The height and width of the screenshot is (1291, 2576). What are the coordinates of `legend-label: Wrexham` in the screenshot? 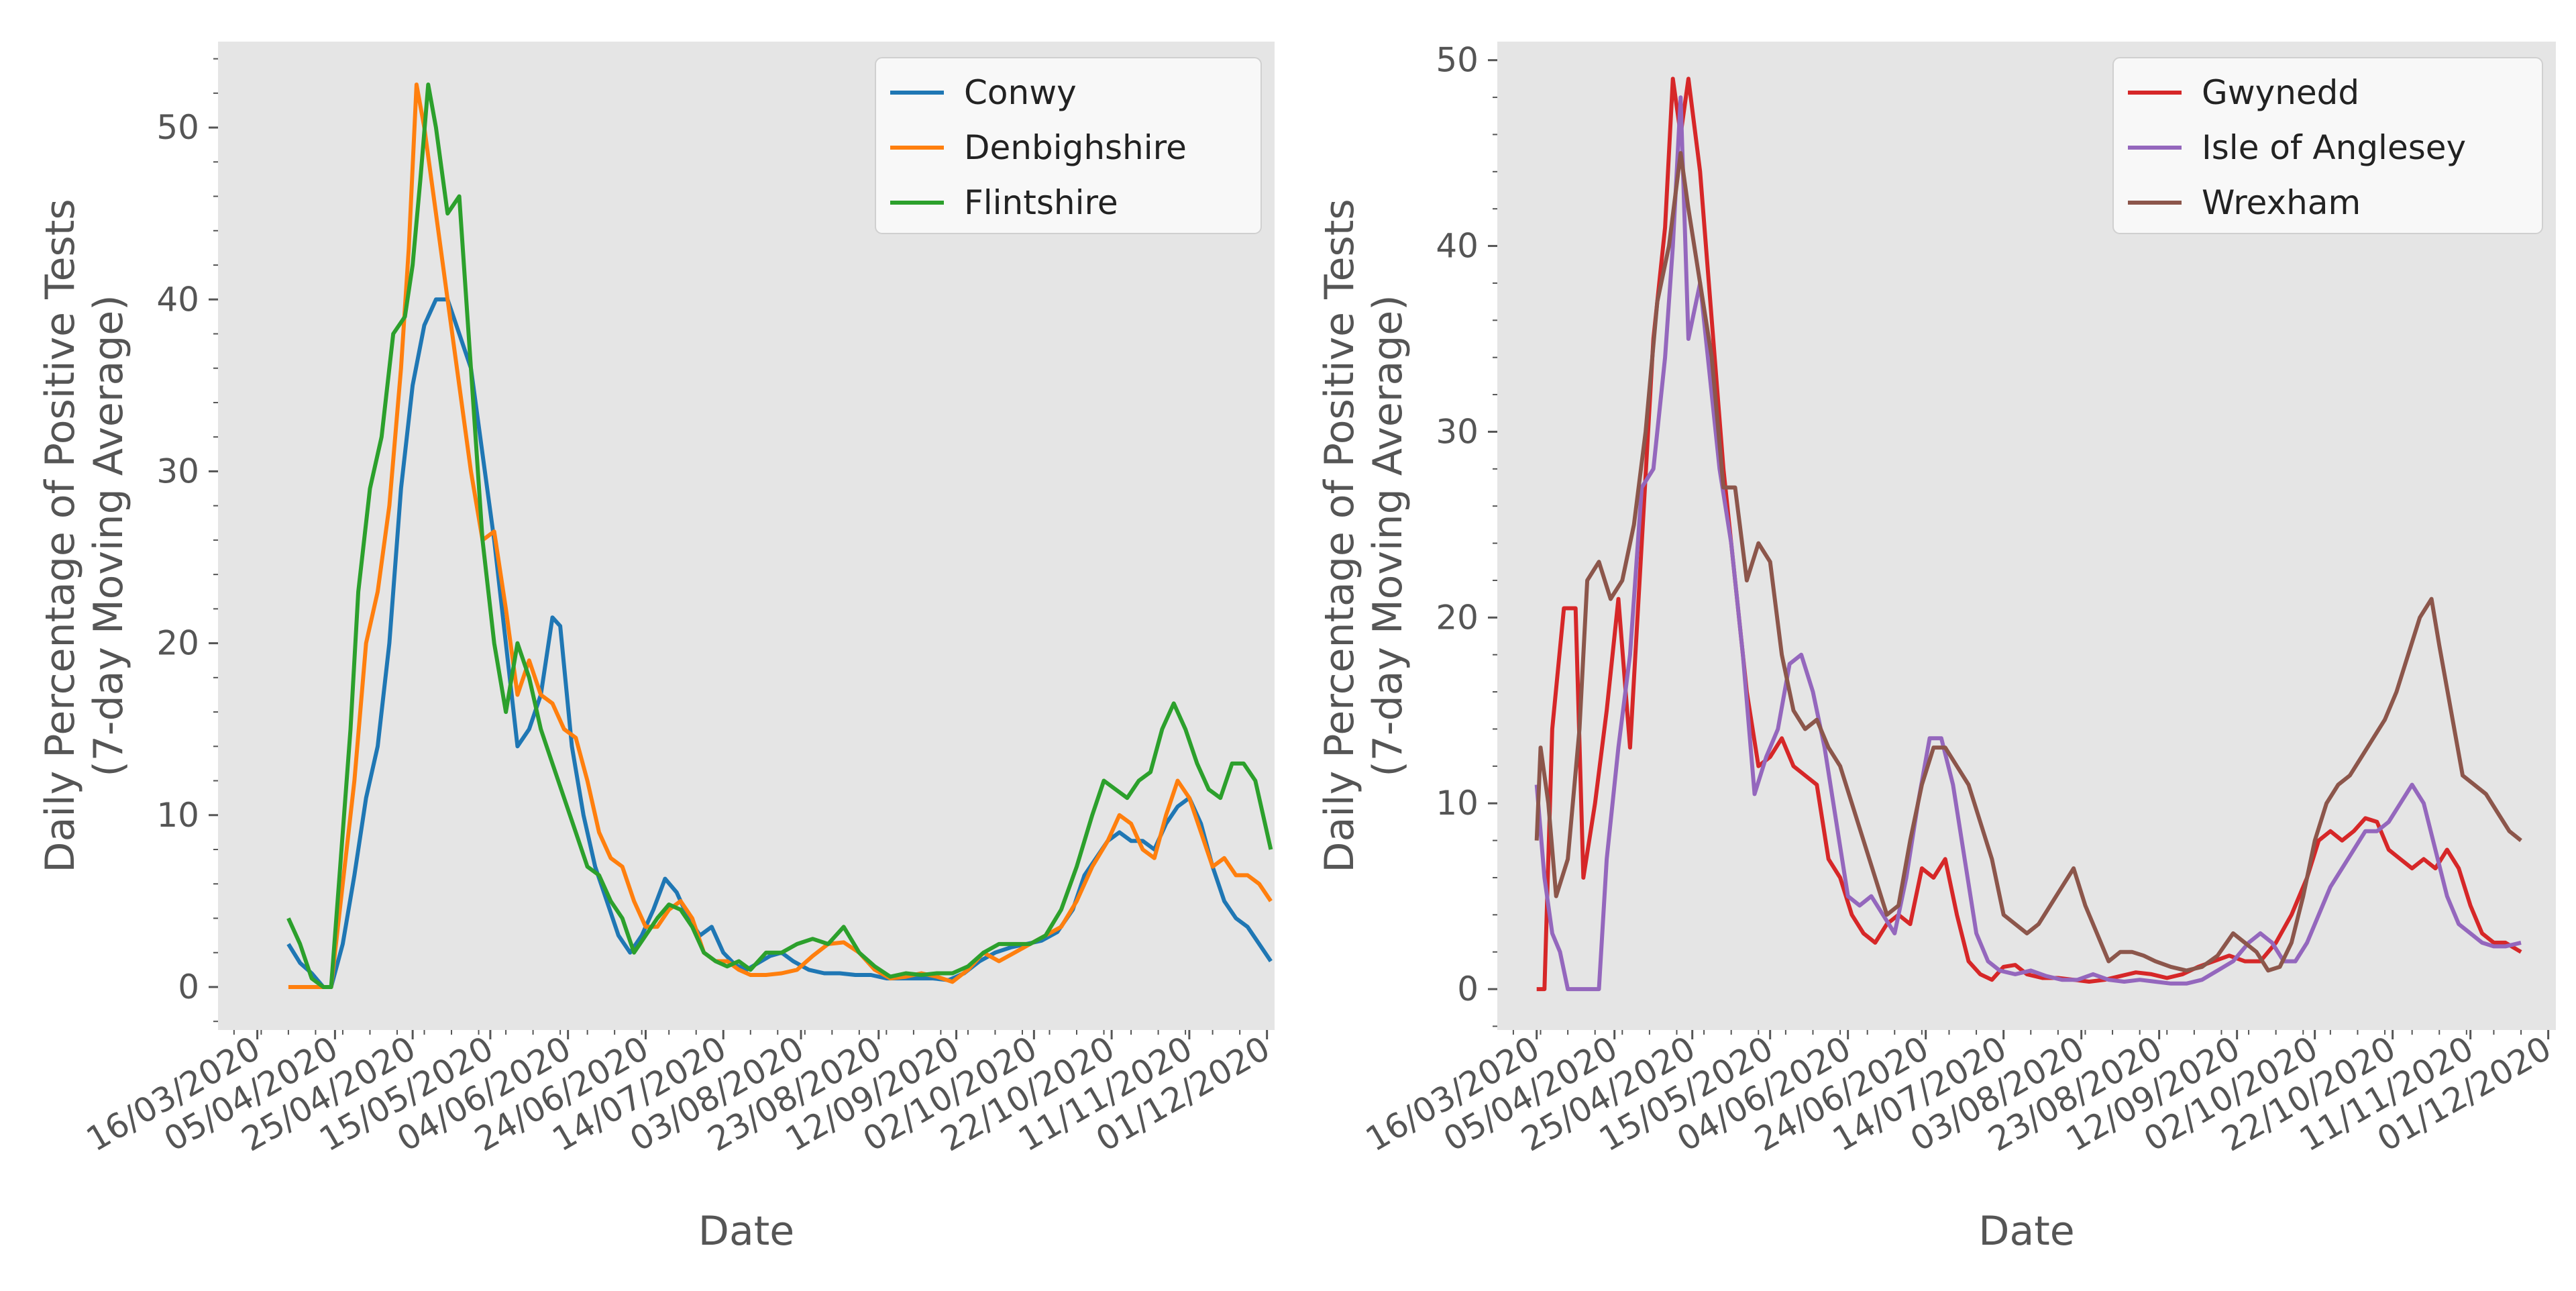 It's located at (2281, 202).